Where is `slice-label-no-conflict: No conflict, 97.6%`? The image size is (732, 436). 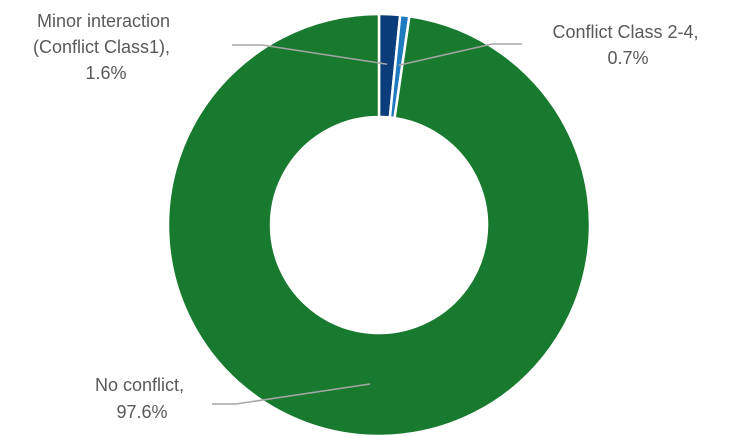
slice-label-no-conflict: No conflict, 97.6% is located at coordinates (142, 398).